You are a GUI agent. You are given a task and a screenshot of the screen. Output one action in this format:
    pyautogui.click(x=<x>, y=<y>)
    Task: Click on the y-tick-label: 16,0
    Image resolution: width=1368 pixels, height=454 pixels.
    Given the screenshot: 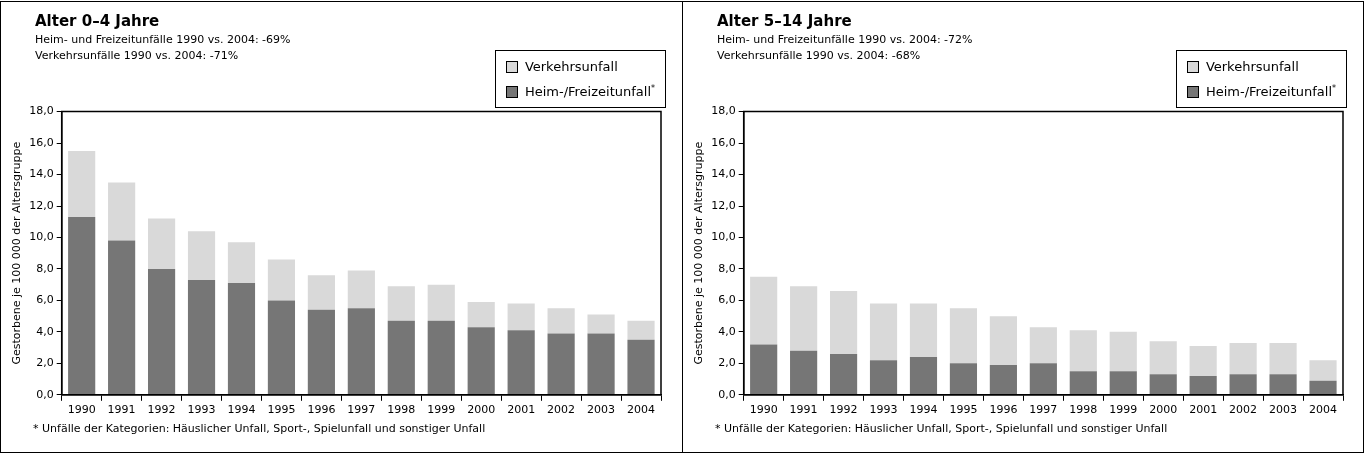 What is the action you would take?
    pyautogui.click(x=723, y=142)
    